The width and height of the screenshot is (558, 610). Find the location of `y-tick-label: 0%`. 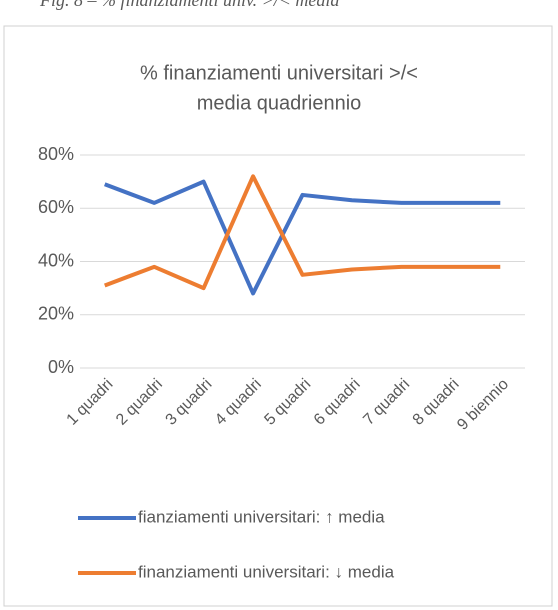

y-tick-label: 0% is located at coordinates (61, 367).